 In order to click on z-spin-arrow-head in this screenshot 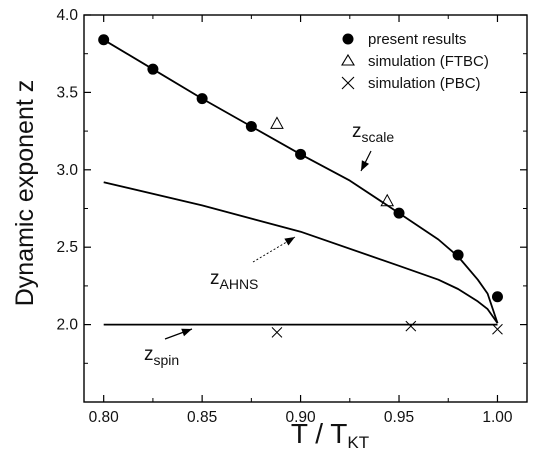, I will do `click(186, 332)`.